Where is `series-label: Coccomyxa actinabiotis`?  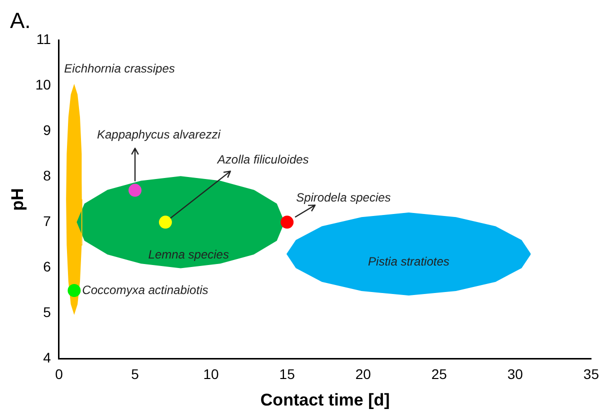 series-label: Coccomyxa actinabiotis is located at coordinates (145, 289).